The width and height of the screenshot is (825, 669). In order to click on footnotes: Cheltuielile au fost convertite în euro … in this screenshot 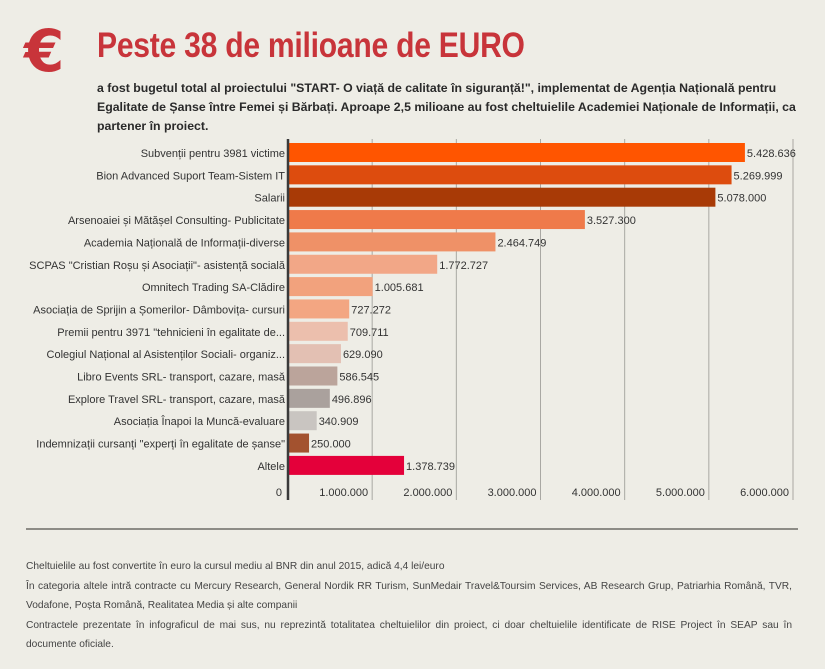, I will do `click(409, 606)`.